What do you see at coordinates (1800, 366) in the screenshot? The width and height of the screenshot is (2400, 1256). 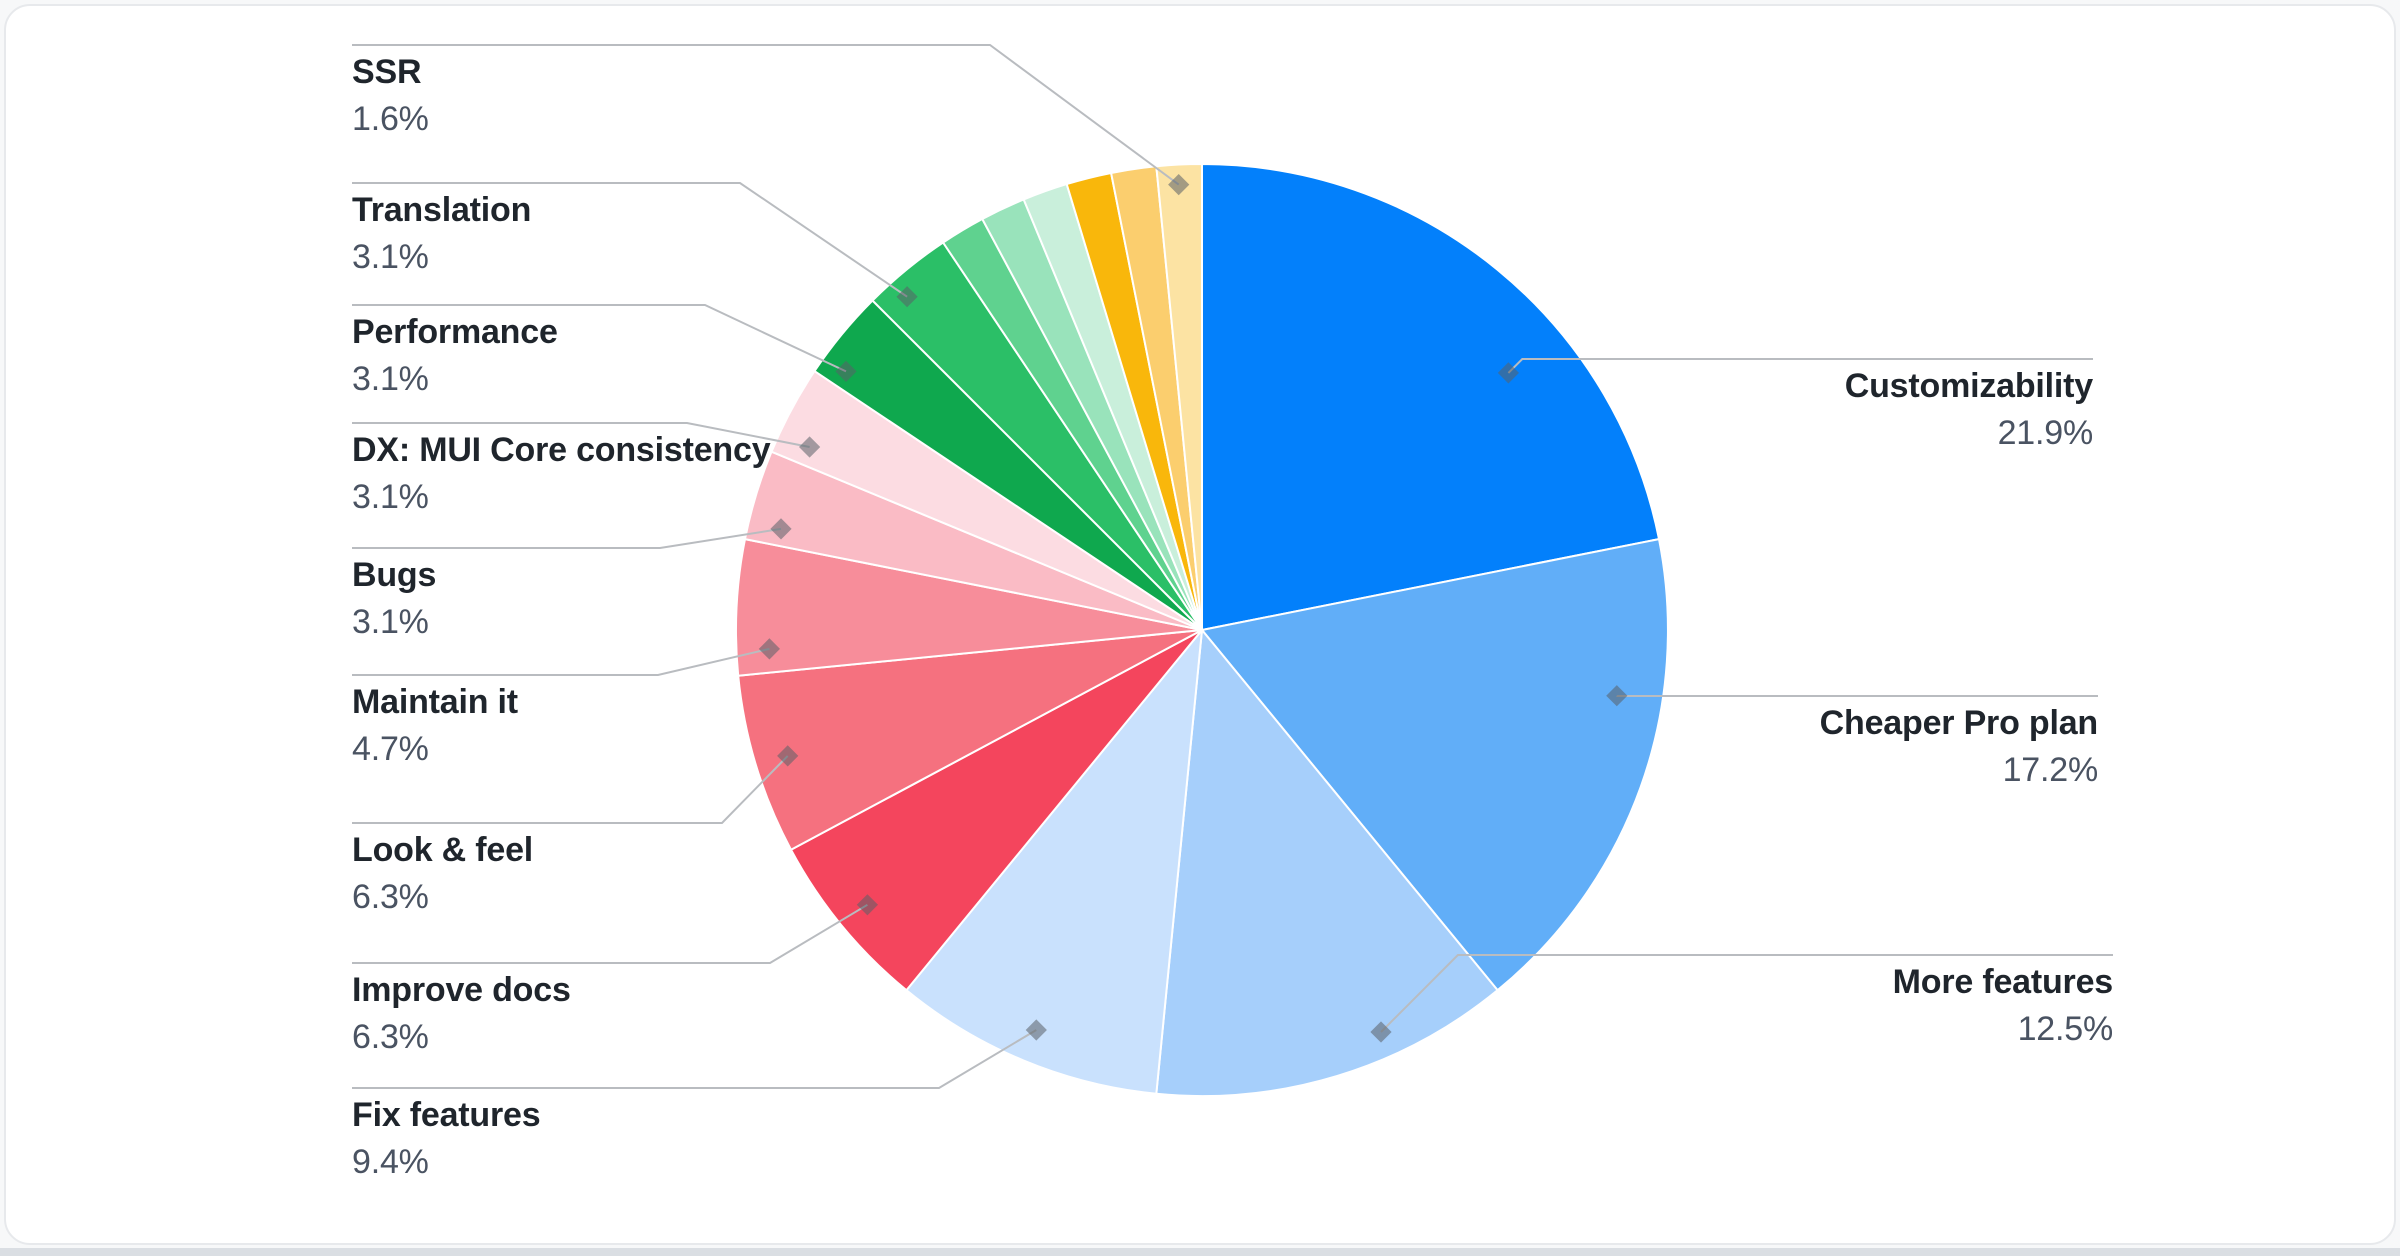 I see `leader-line-customizability` at bounding box center [1800, 366].